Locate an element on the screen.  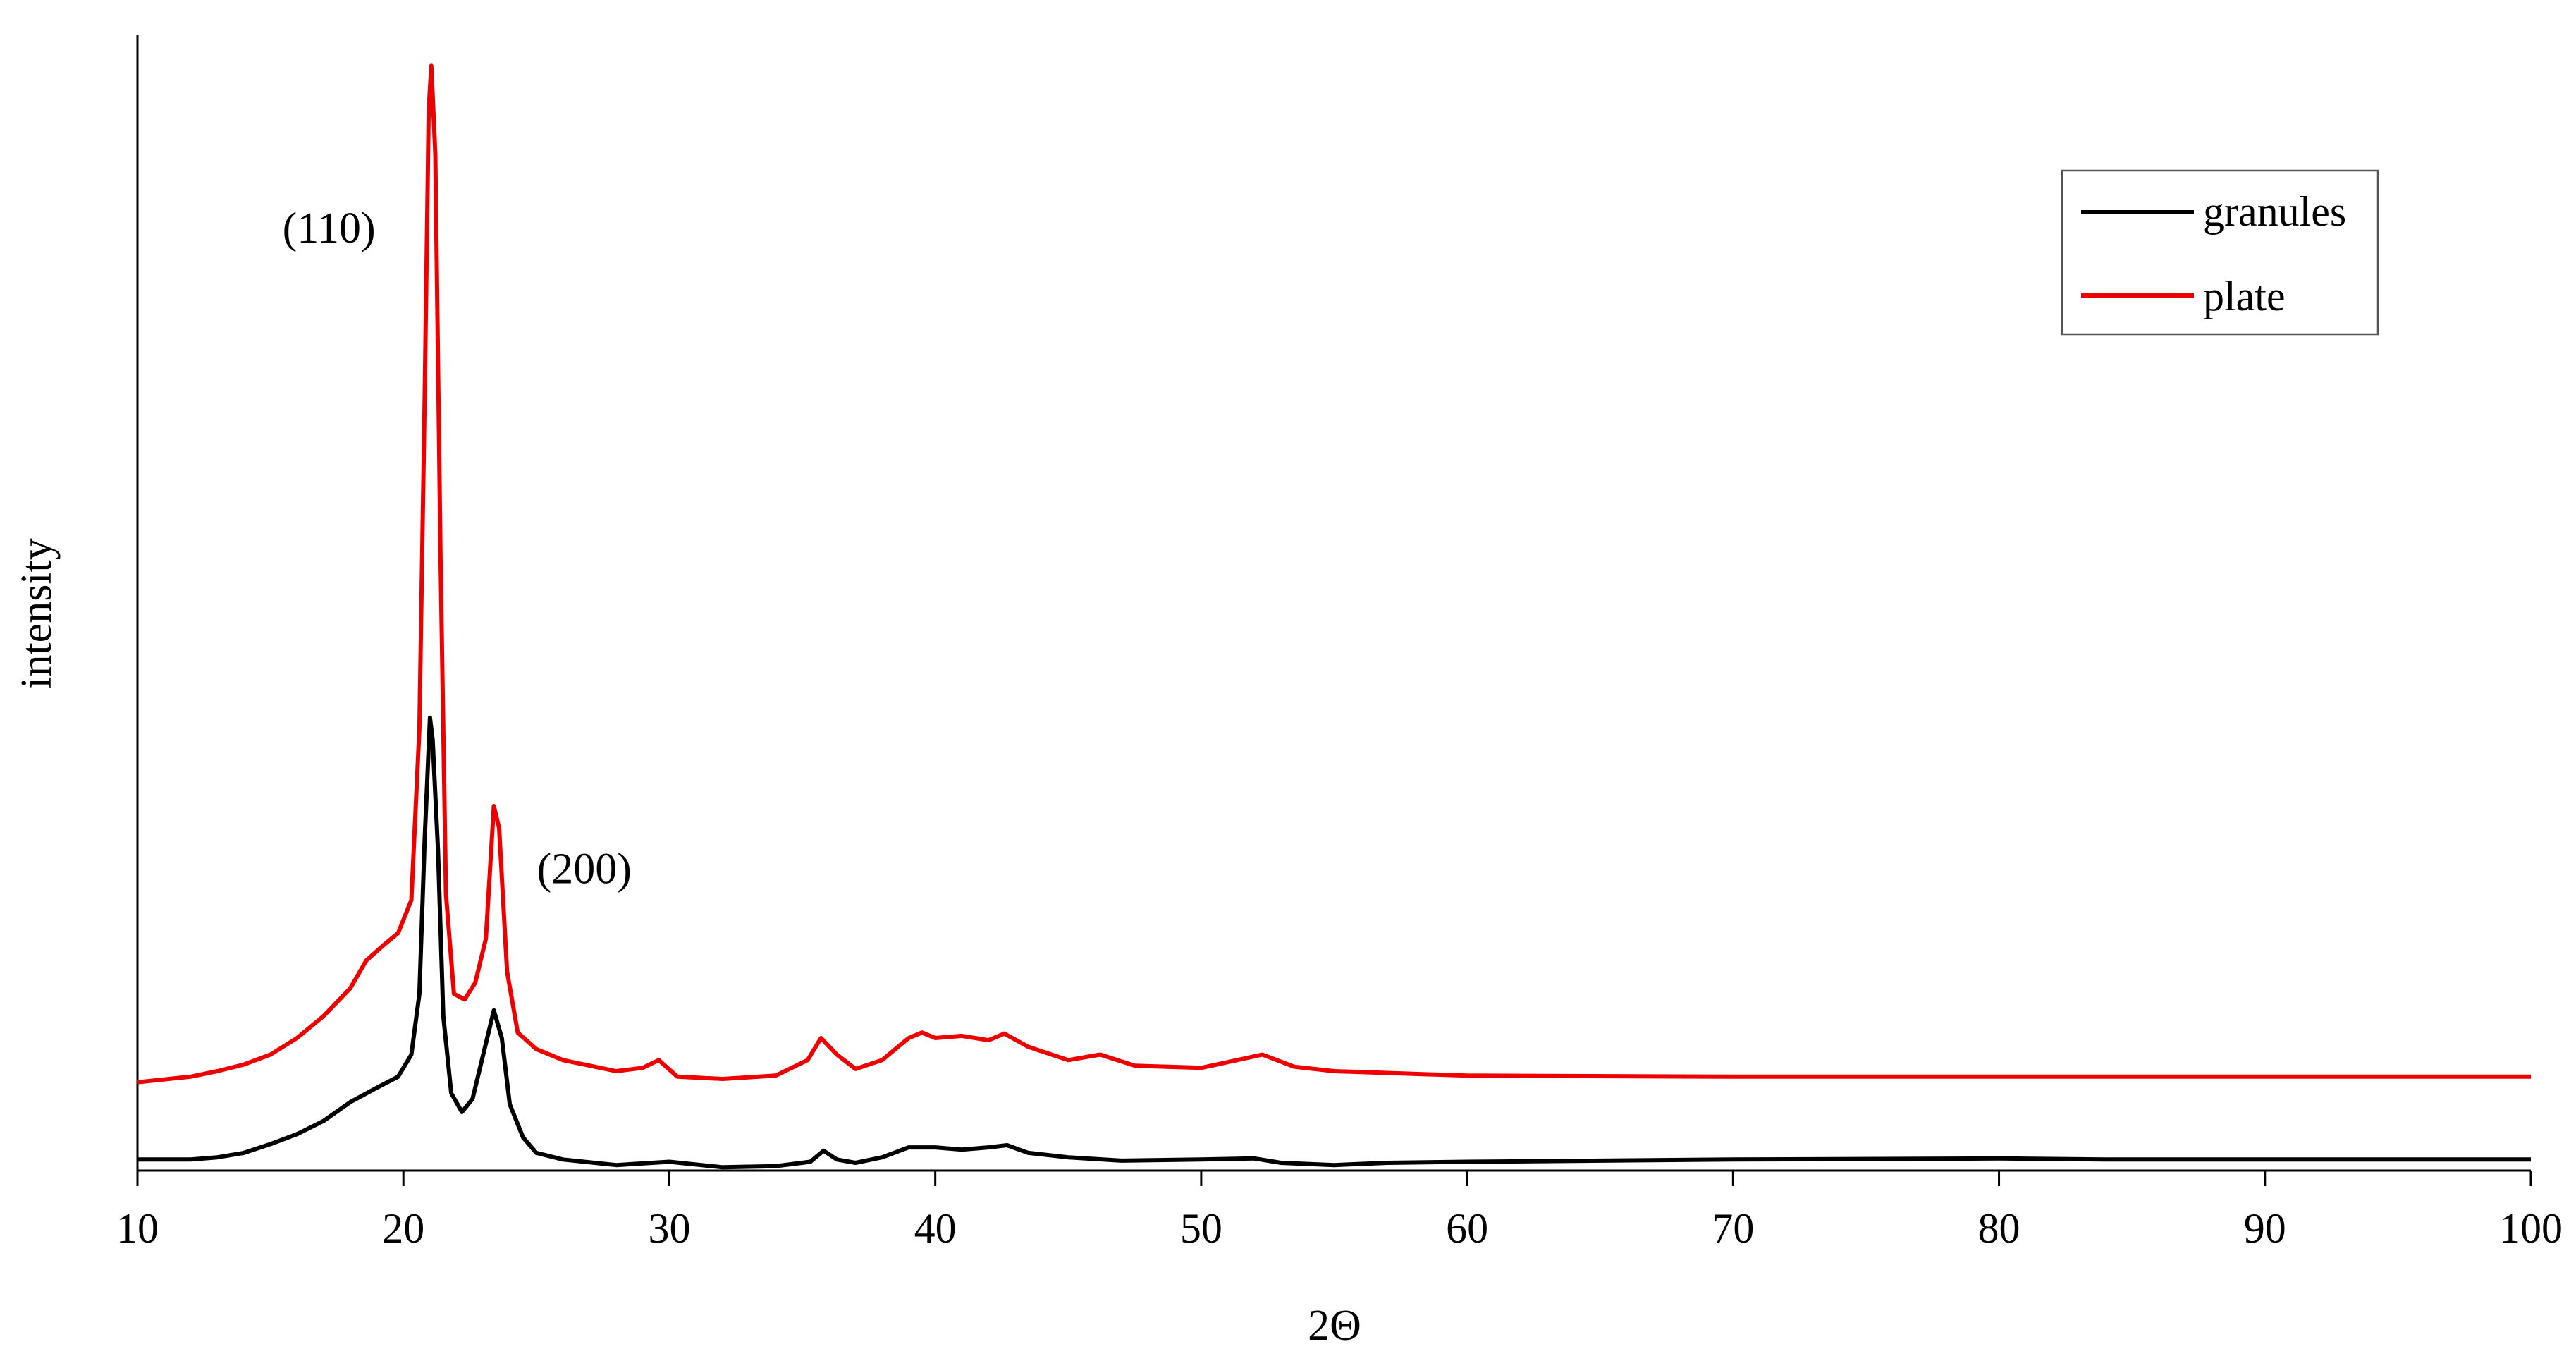
peak-annotations: (110) (200) is located at coordinates (457, 549).